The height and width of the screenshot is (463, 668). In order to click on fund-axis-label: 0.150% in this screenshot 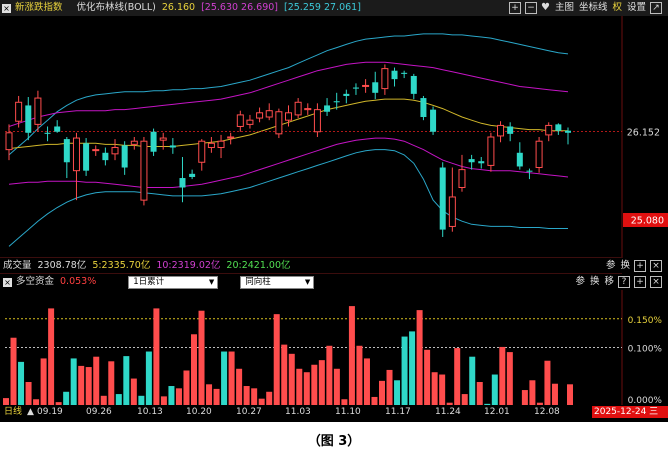, I will do `click(645, 321)`.